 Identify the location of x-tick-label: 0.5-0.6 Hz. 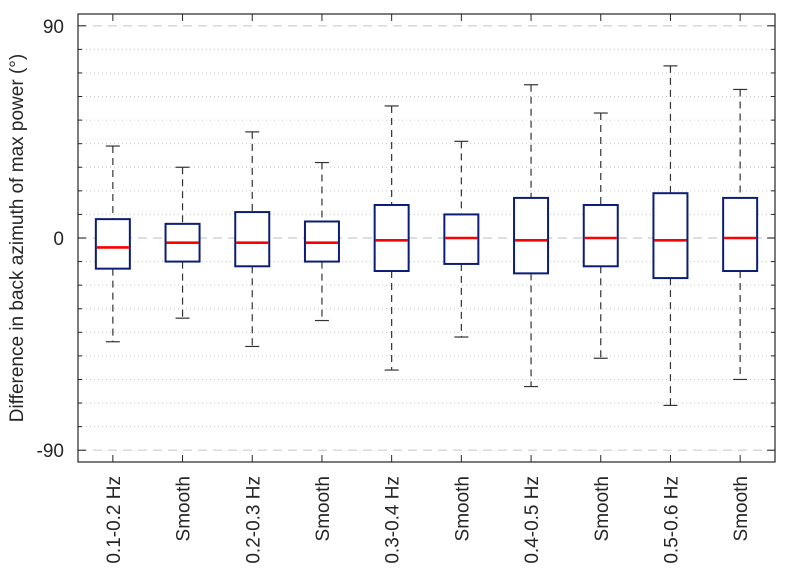
(671, 520).